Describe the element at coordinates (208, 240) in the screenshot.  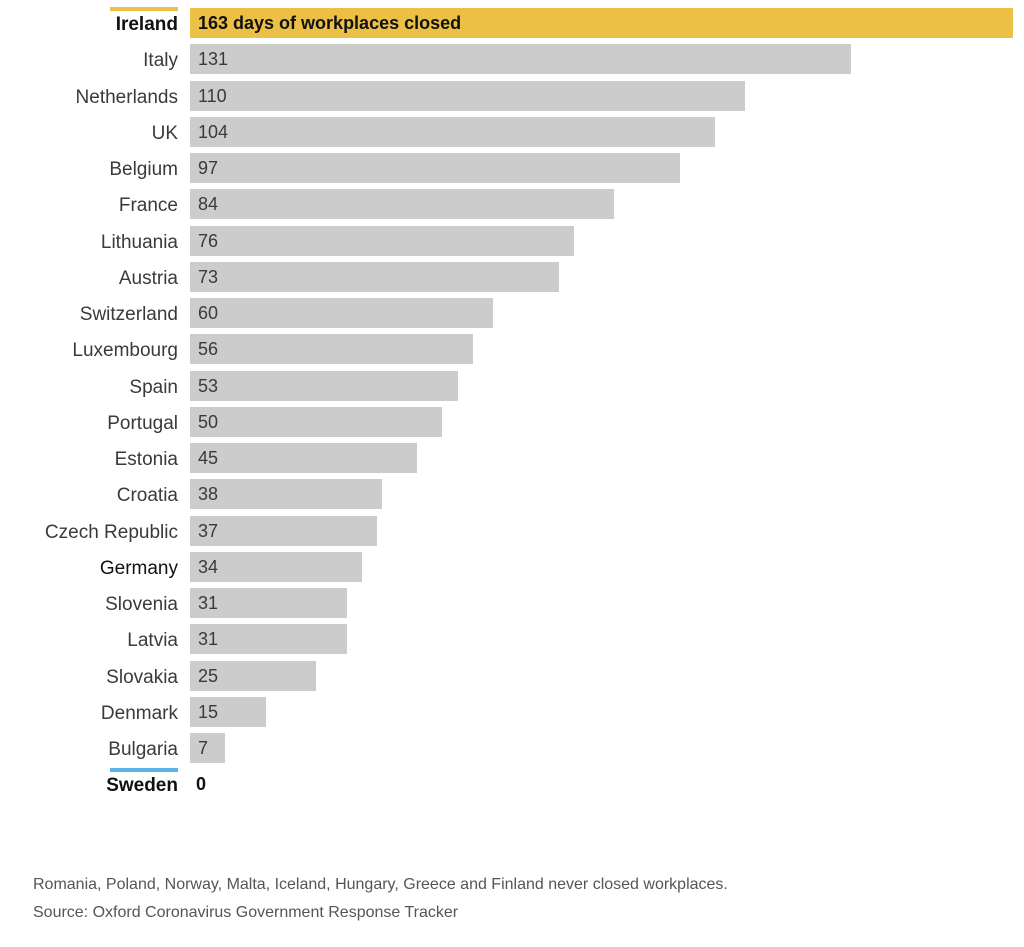
I see `value-label: 76` at that location.